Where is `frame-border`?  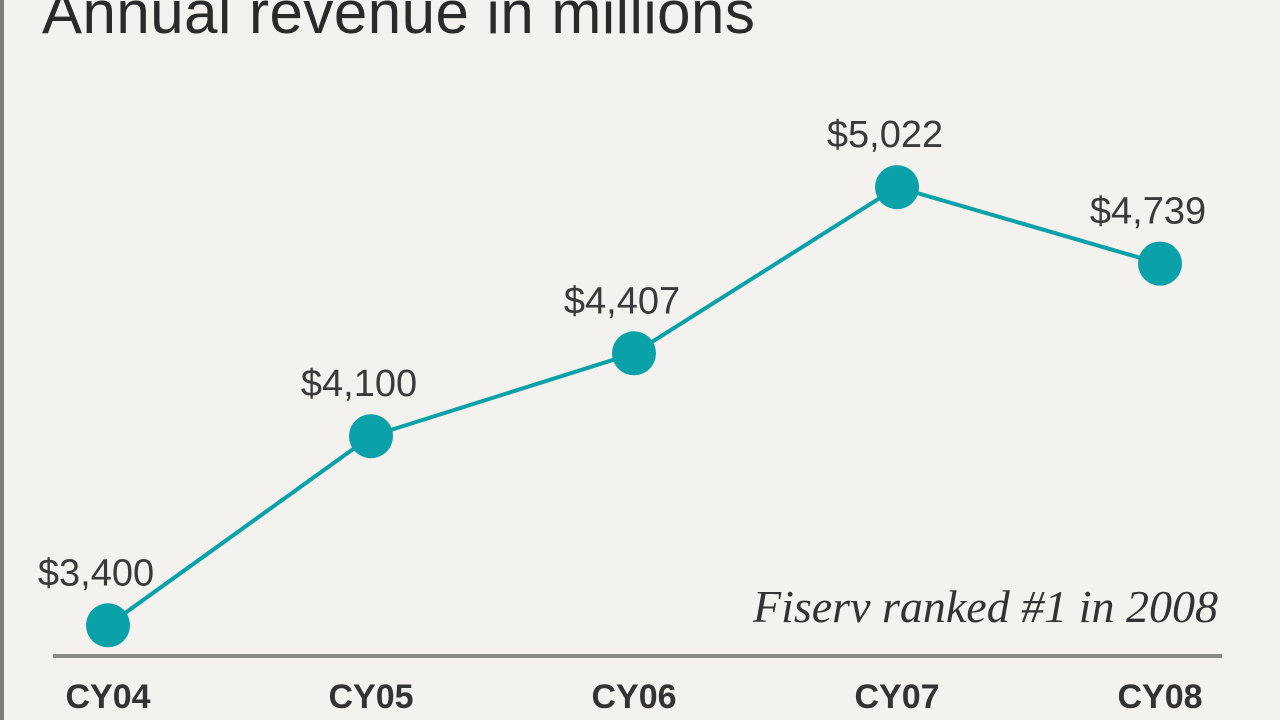 frame-border is located at coordinates (2, 360).